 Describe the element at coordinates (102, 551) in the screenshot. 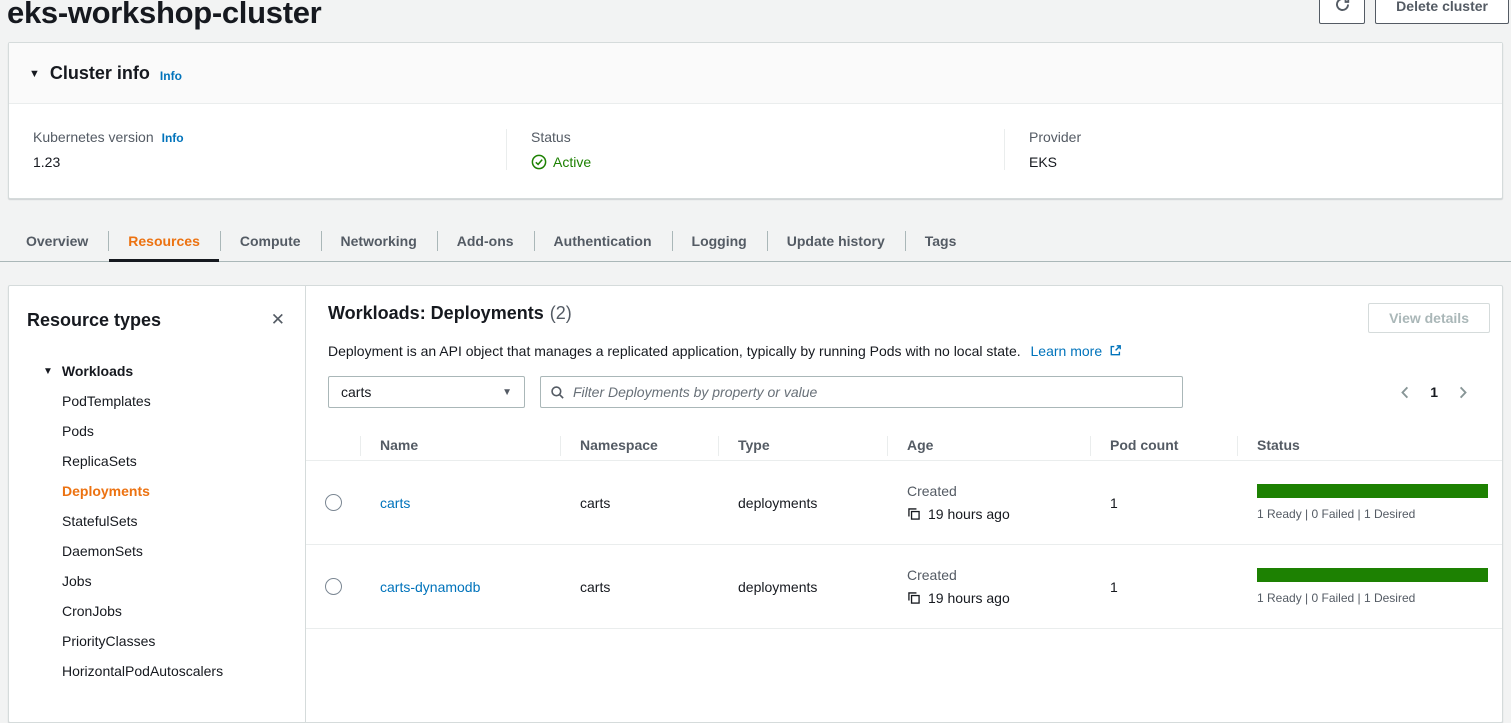

I see `sidebar-item-daemonsets: DaemonSets` at that location.